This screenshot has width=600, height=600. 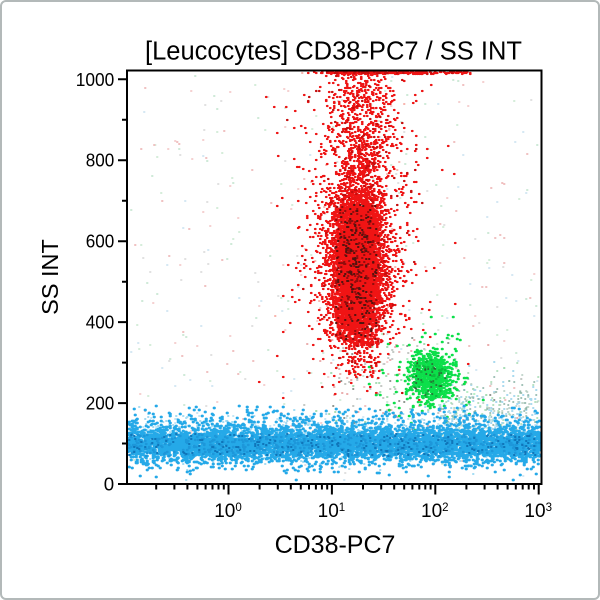 I want to click on svg-text: 1000, so click(x=95, y=79).